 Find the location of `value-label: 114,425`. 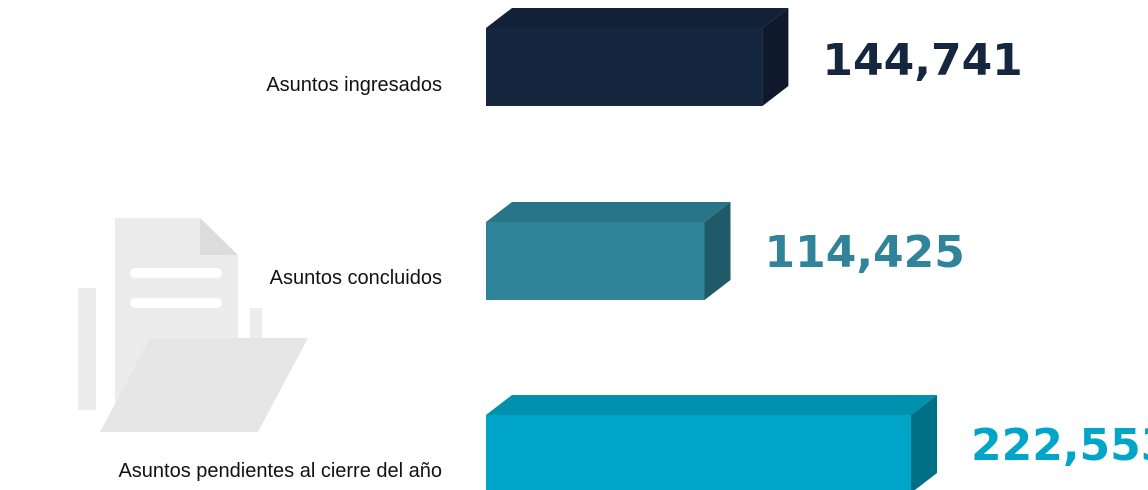

value-label: 114,425 is located at coordinates (865, 252).